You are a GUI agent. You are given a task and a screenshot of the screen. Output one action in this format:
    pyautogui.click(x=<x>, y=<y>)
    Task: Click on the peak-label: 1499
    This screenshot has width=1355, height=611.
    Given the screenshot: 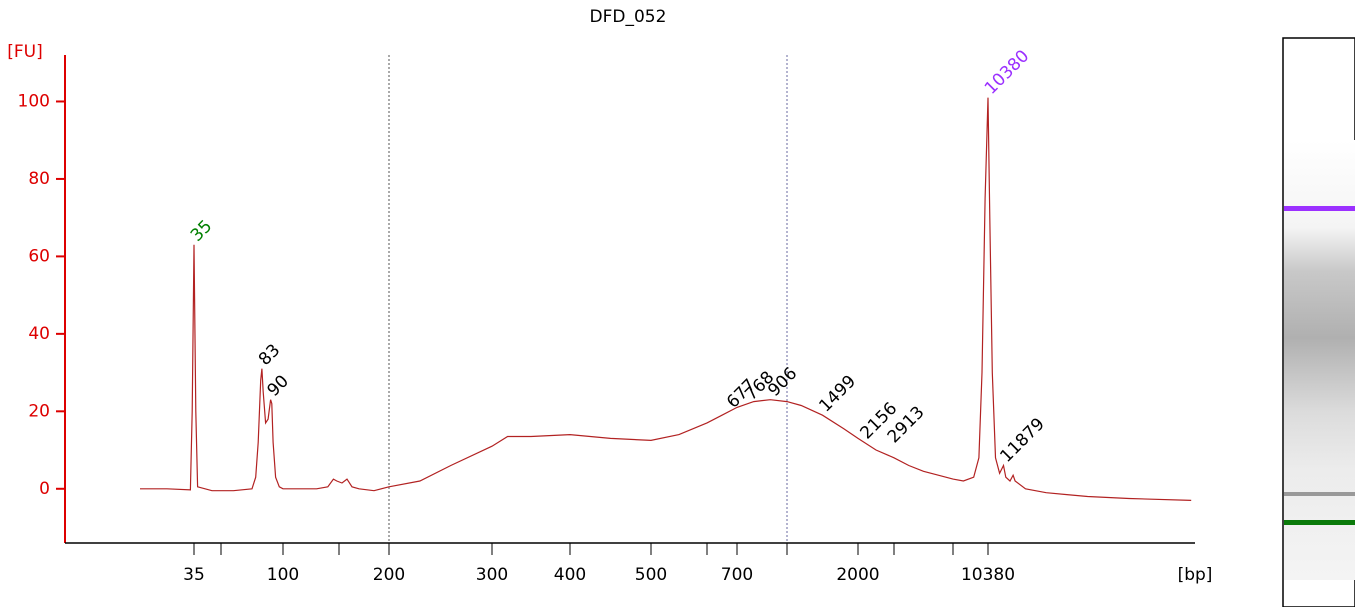 What is the action you would take?
    pyautogui.click(x=837, y=394)
    